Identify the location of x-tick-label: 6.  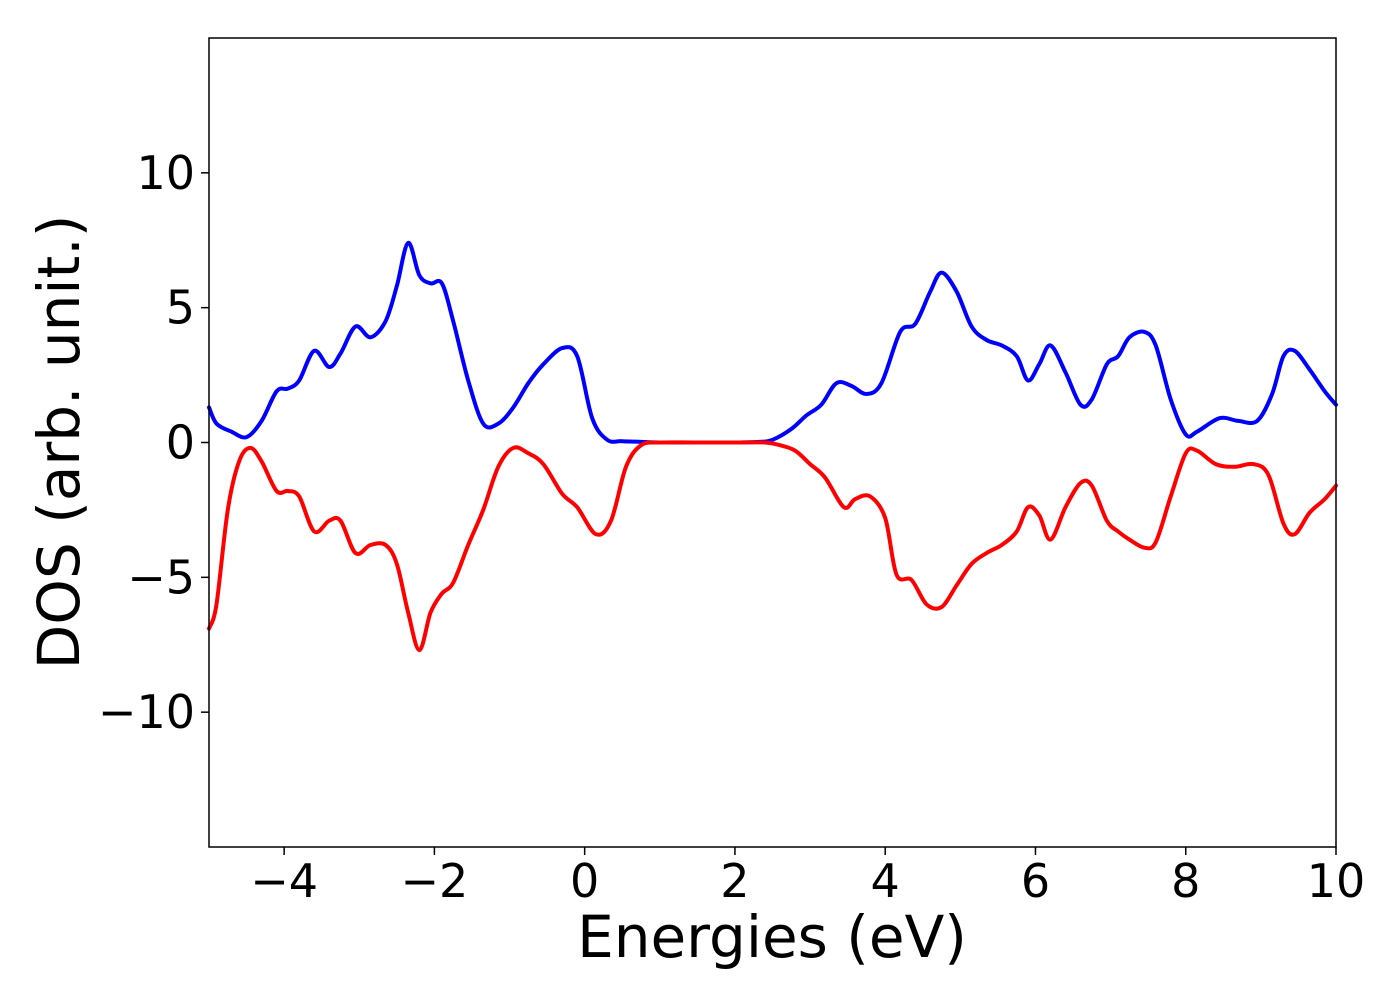
(1035, 881).